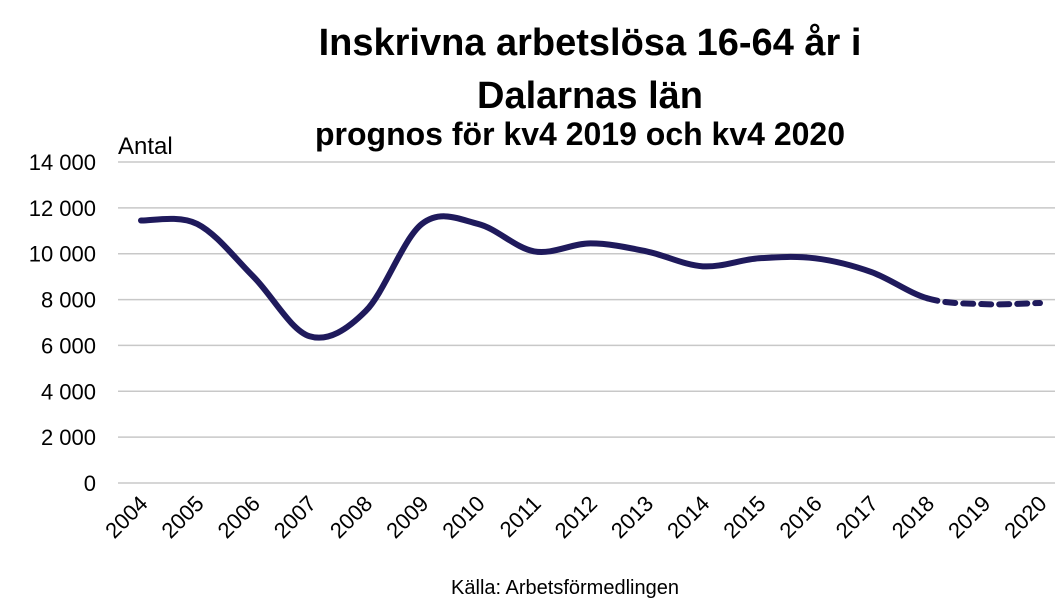 Image resolution: width=1057 pixels, height=608 pixels. I want to click on x-tick-label: 2004, so click(126, 517).